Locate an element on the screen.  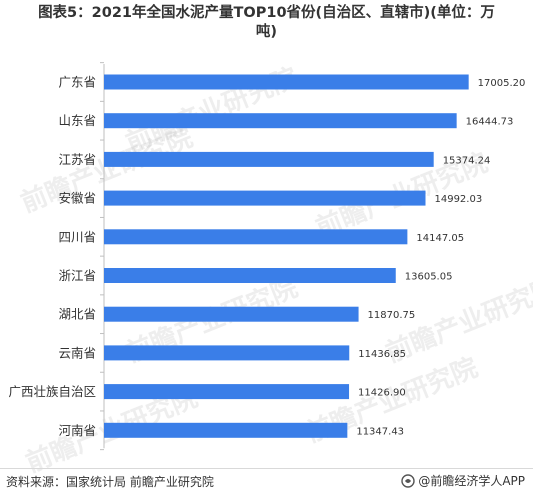
category-label: 山东省 is located at coordinates (77, 120).